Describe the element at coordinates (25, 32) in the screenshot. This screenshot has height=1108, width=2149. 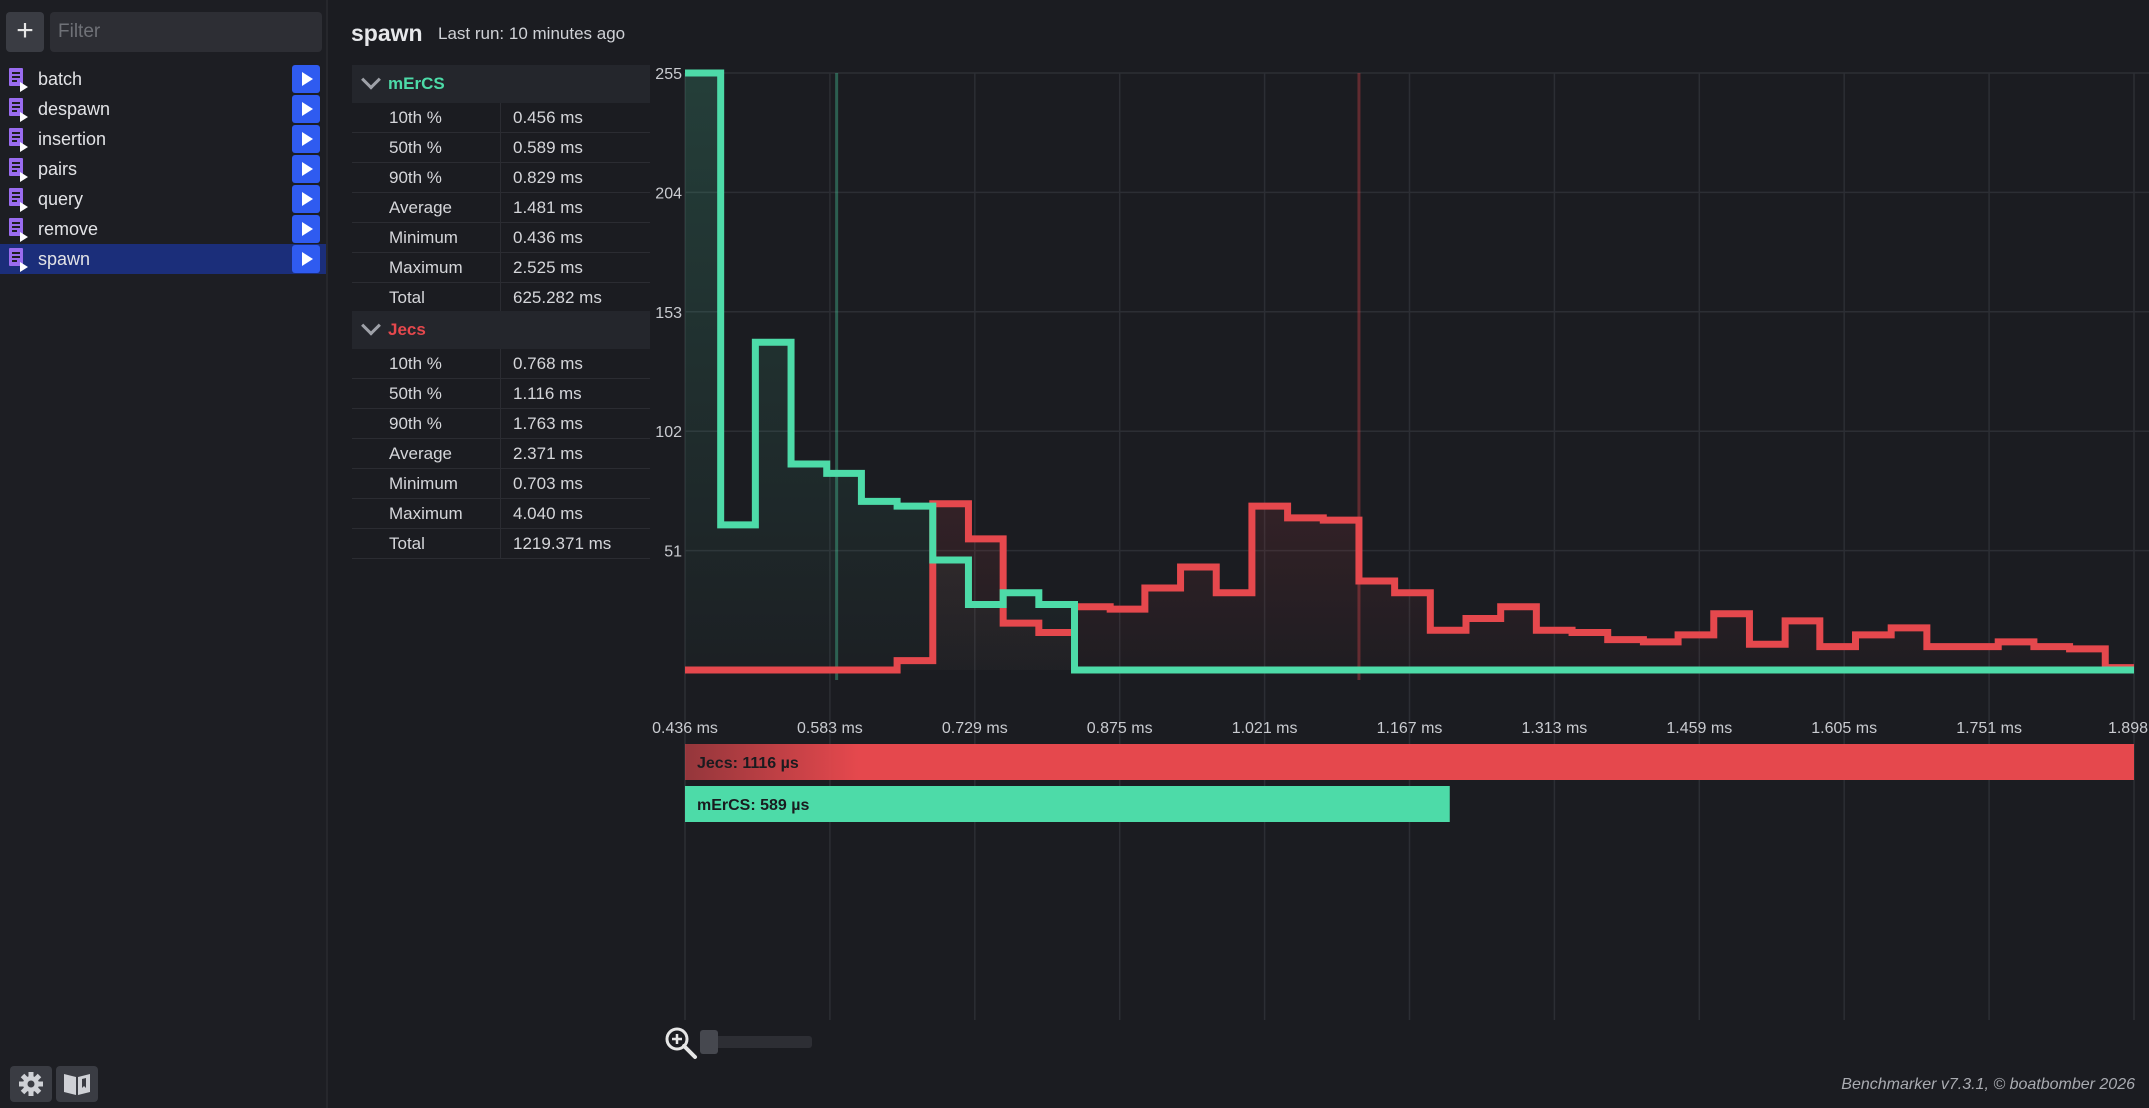
I see `add-button: +` at that location.